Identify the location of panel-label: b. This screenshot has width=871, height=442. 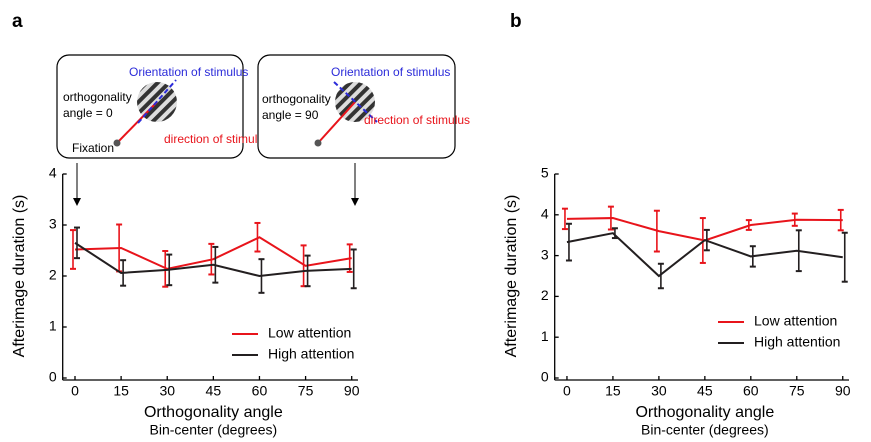
(516, 21).